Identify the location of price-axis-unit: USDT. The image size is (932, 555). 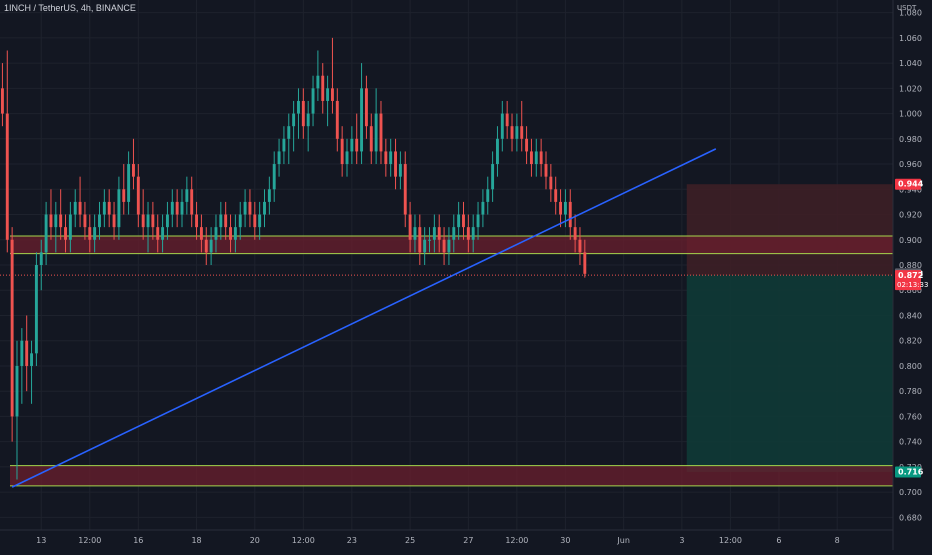
(907, 8).